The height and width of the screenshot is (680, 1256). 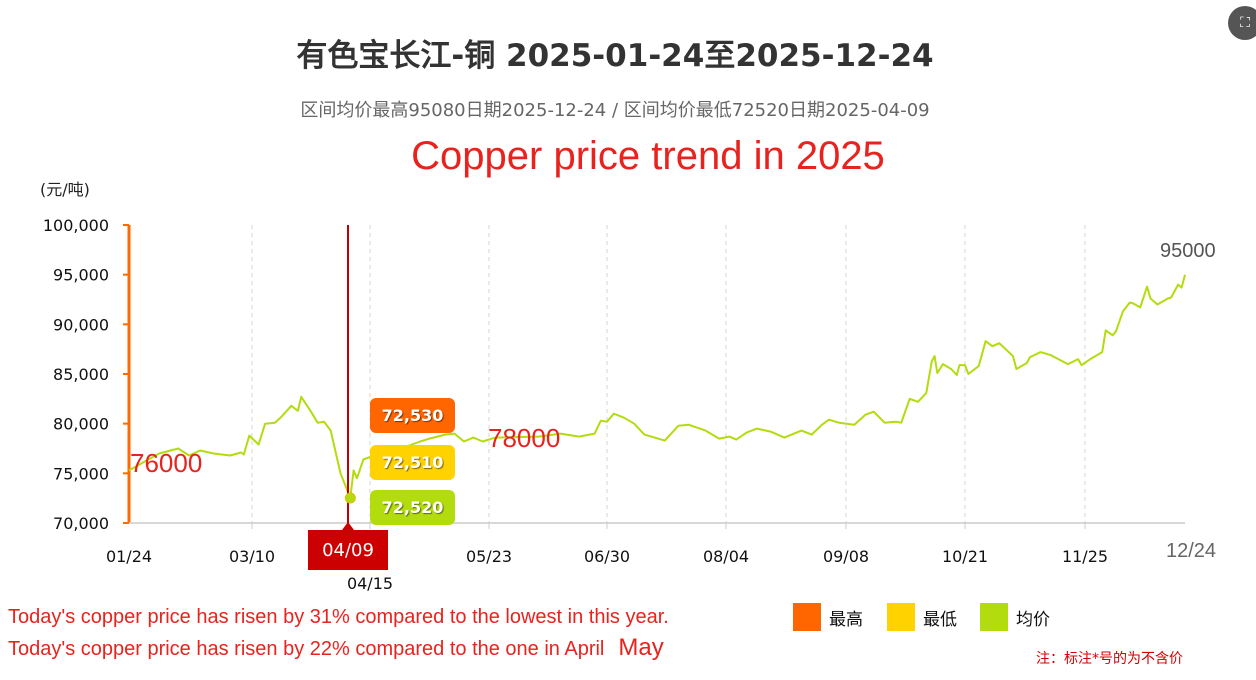 What do you see at coordinates (489, 556) in the screenshot?
I see `x-tick-label: 05/23` at bounding box center [489, 556].